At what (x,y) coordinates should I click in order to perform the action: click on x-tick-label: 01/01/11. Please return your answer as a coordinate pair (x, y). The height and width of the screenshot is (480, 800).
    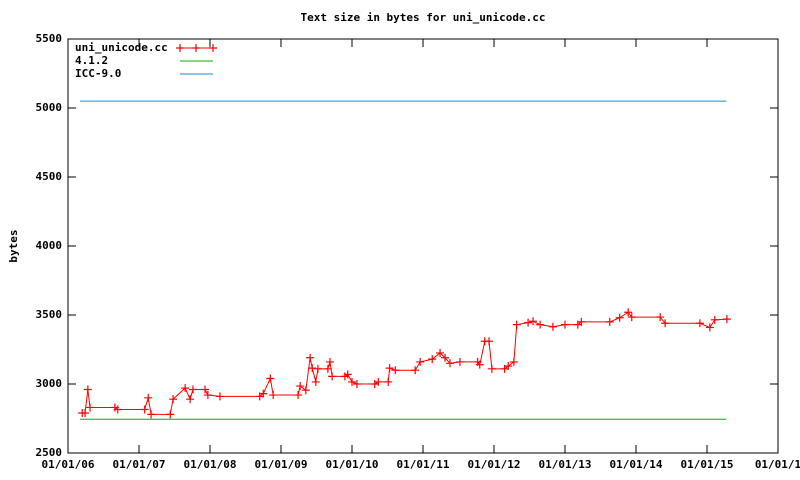
    Looking at the image, I should click on (423, 464).